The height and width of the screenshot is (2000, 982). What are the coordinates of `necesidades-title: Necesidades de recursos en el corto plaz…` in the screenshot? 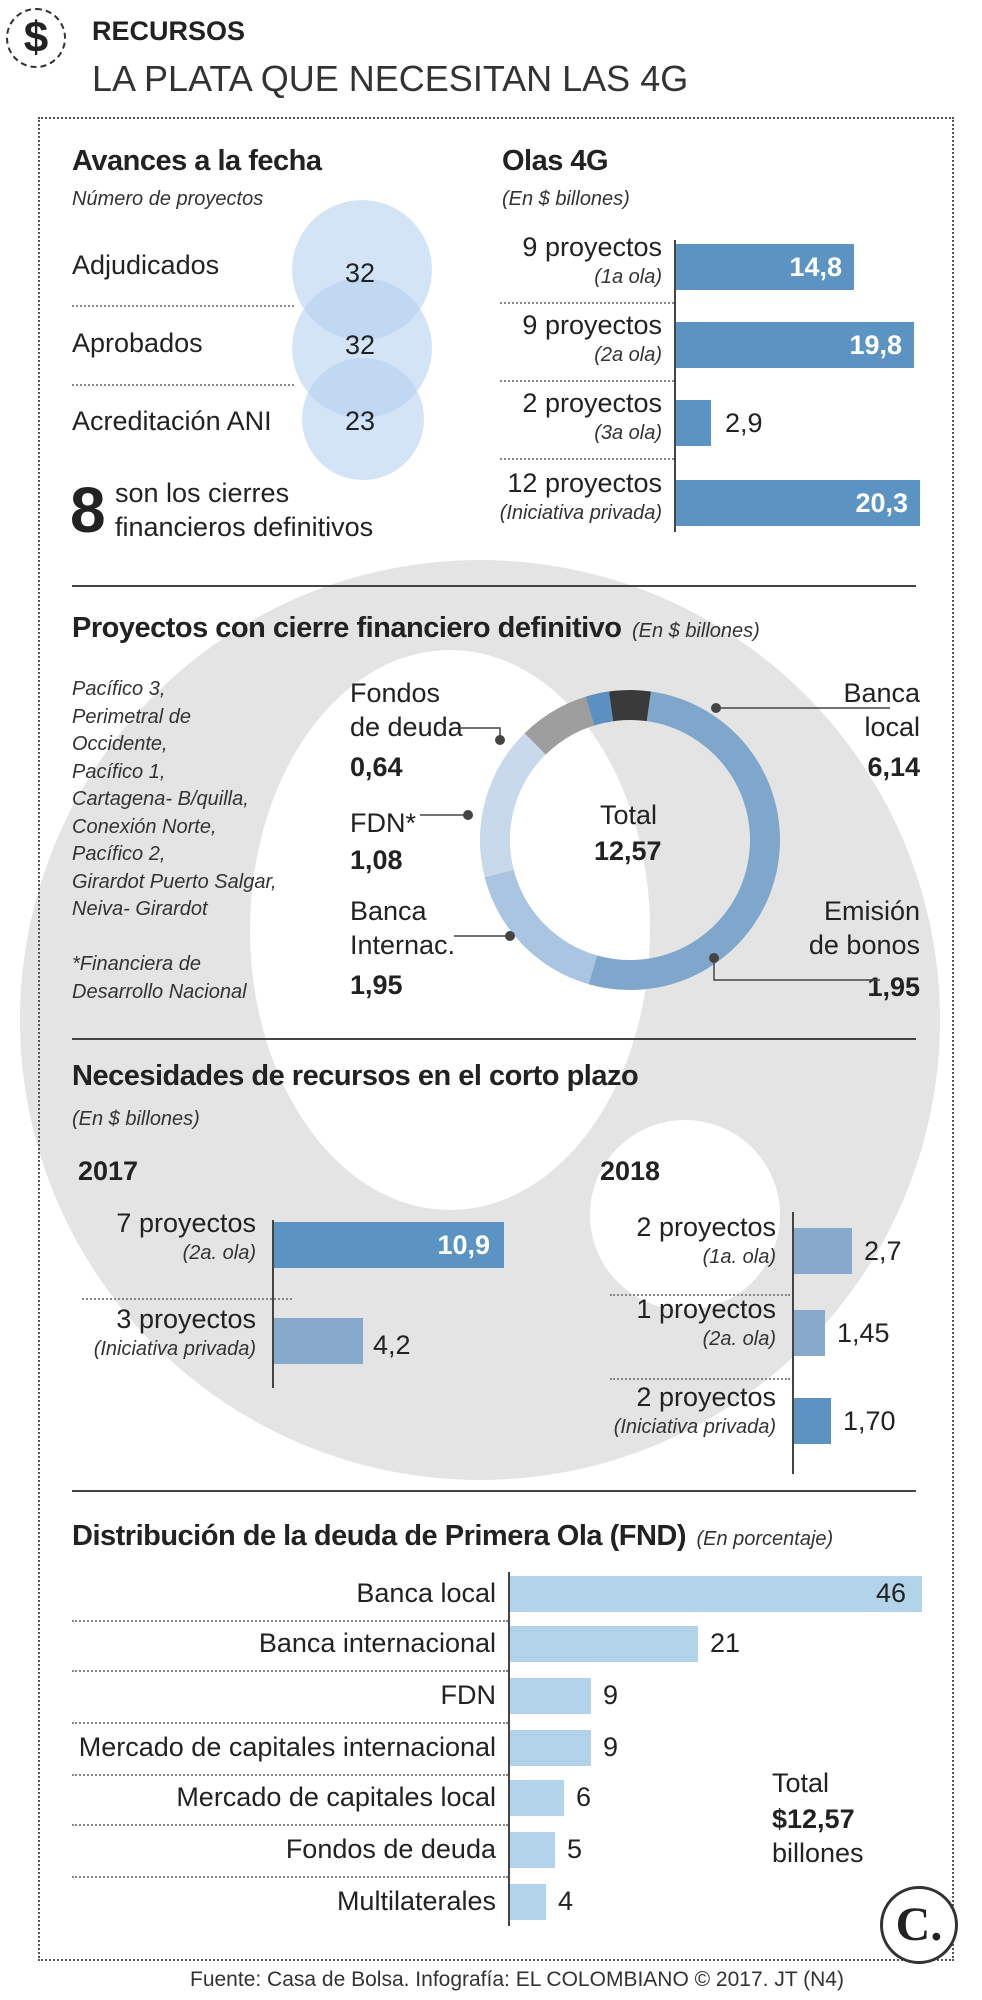 It's located at (355, 1076).